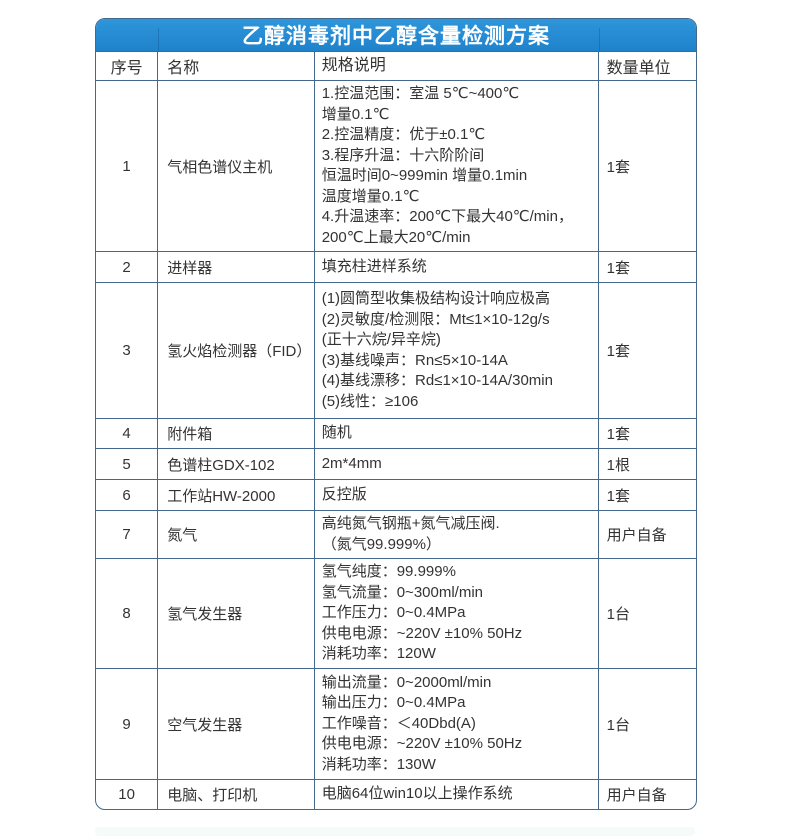  Describe the element at coordinates (236, 464) in the screenshot. I see `name-cell: 色谱柱GDX-102` at that location.